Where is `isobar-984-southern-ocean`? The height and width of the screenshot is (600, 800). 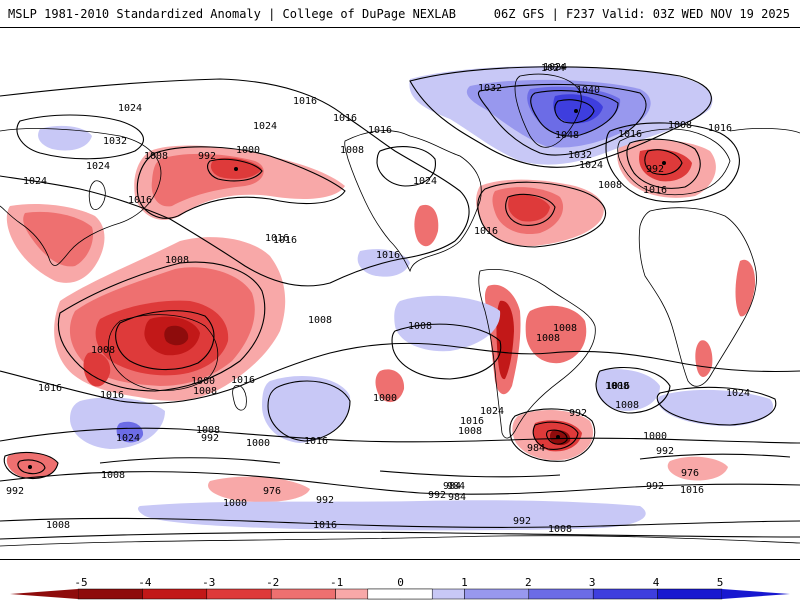 isobar-984-southern-ocean is located at coordinates (445, 465).